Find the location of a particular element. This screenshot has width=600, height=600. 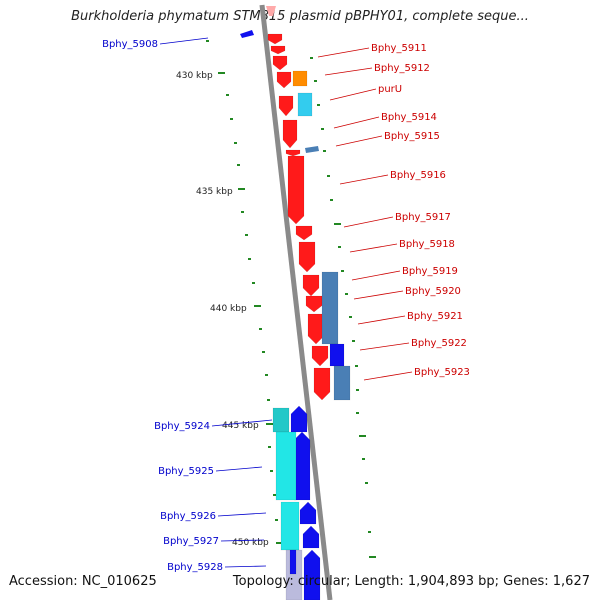

scale-label: 435 kbp is located at coordinates (214, 192).